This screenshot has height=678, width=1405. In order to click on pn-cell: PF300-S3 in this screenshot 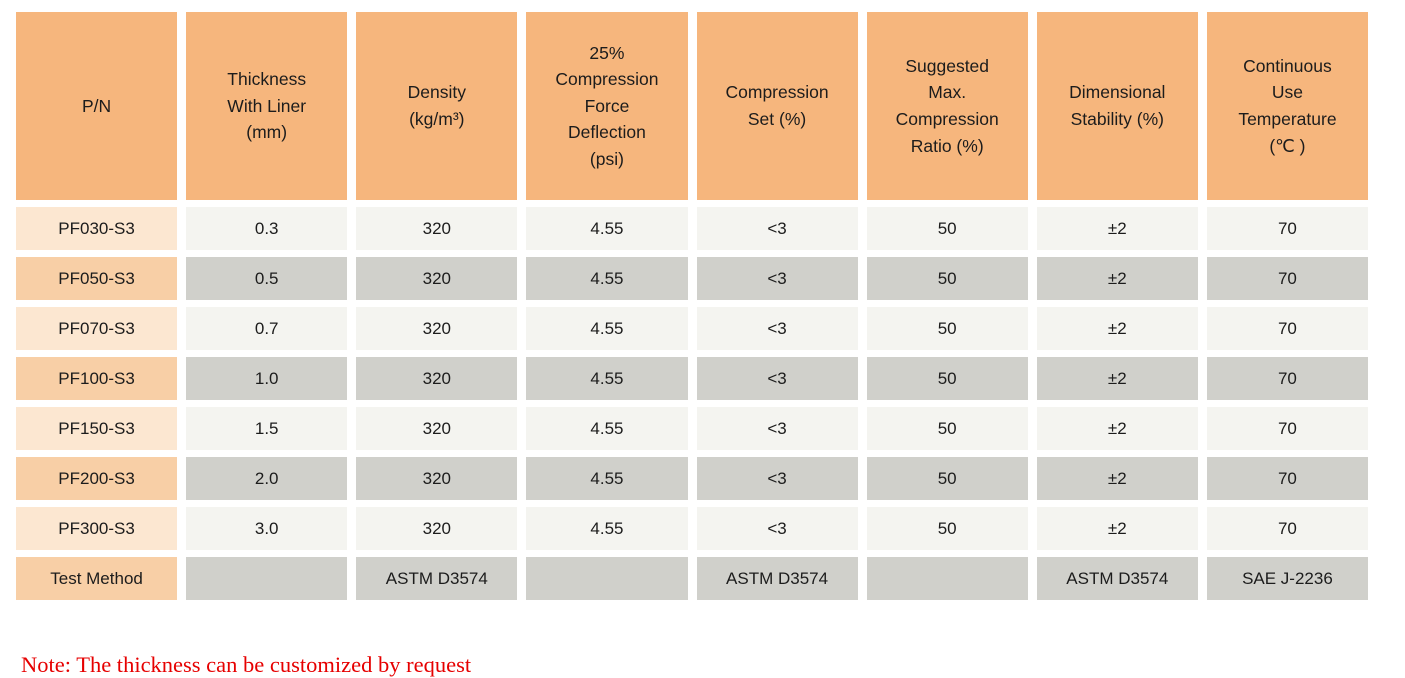, I will do `click(97, 528)`.